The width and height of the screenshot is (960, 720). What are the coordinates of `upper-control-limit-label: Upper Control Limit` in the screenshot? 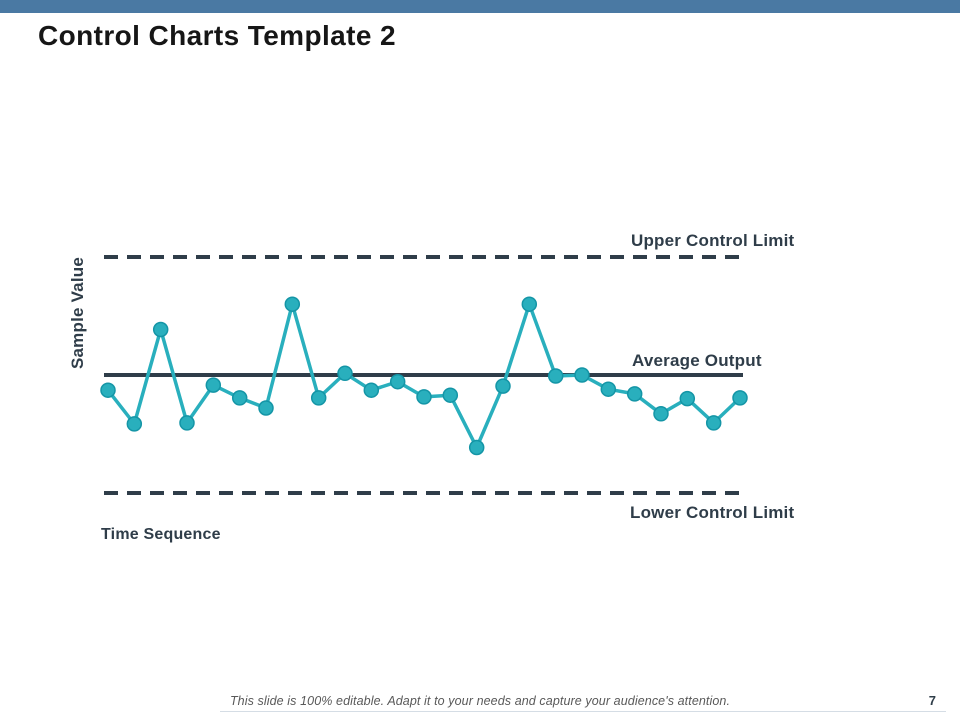 It's located at (713, 240).